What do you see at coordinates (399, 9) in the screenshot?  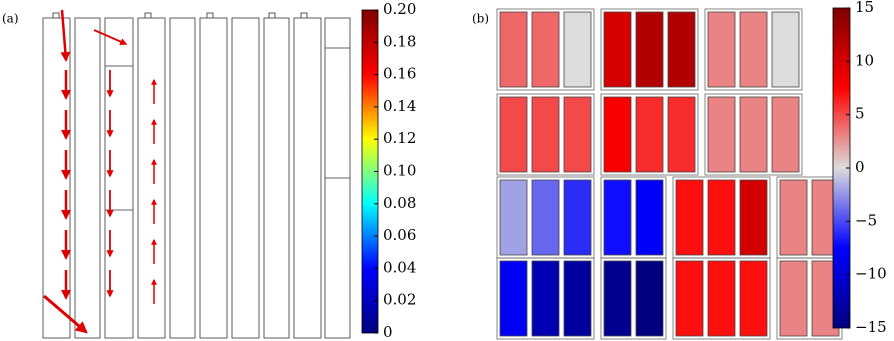 I see `colorbar-tick-label: 0.20` at bounding box center [399, 9].